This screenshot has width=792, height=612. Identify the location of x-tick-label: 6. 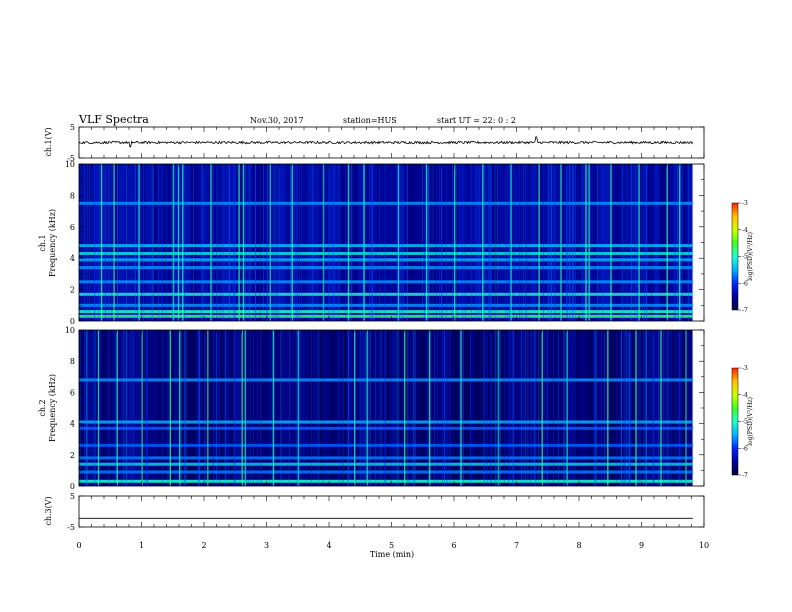
(453, 545).